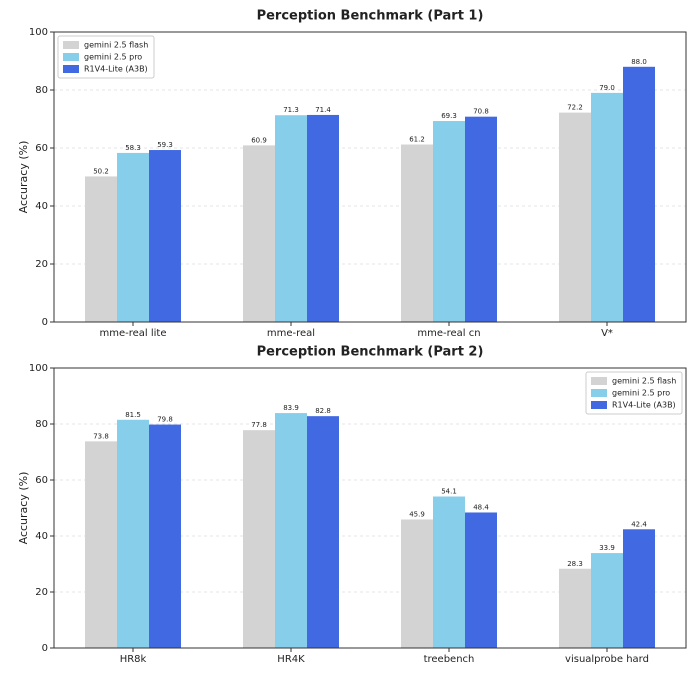 The image size is (696, 680). I want to click on x-tick-label: visualprobe hard, so click(607, 659).